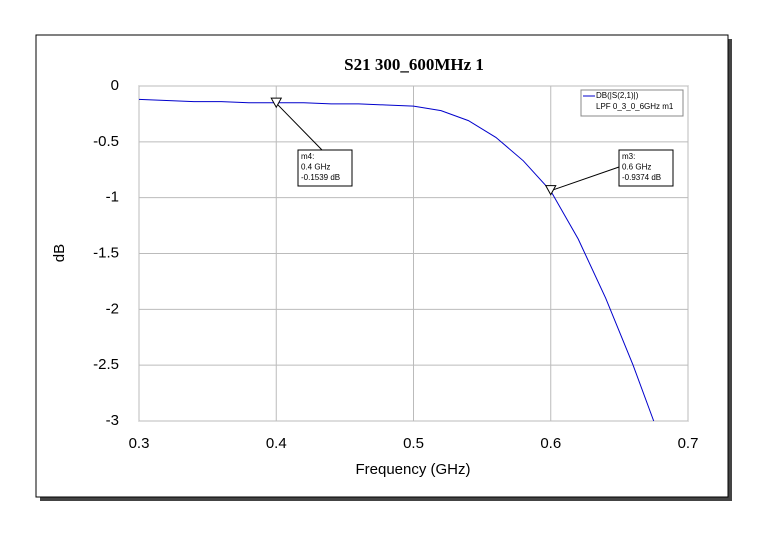  What do you see at coordinates (106, 364) in the screenshot?
I see `y-tick-label: -2.5` at bounding box center [106, 364].